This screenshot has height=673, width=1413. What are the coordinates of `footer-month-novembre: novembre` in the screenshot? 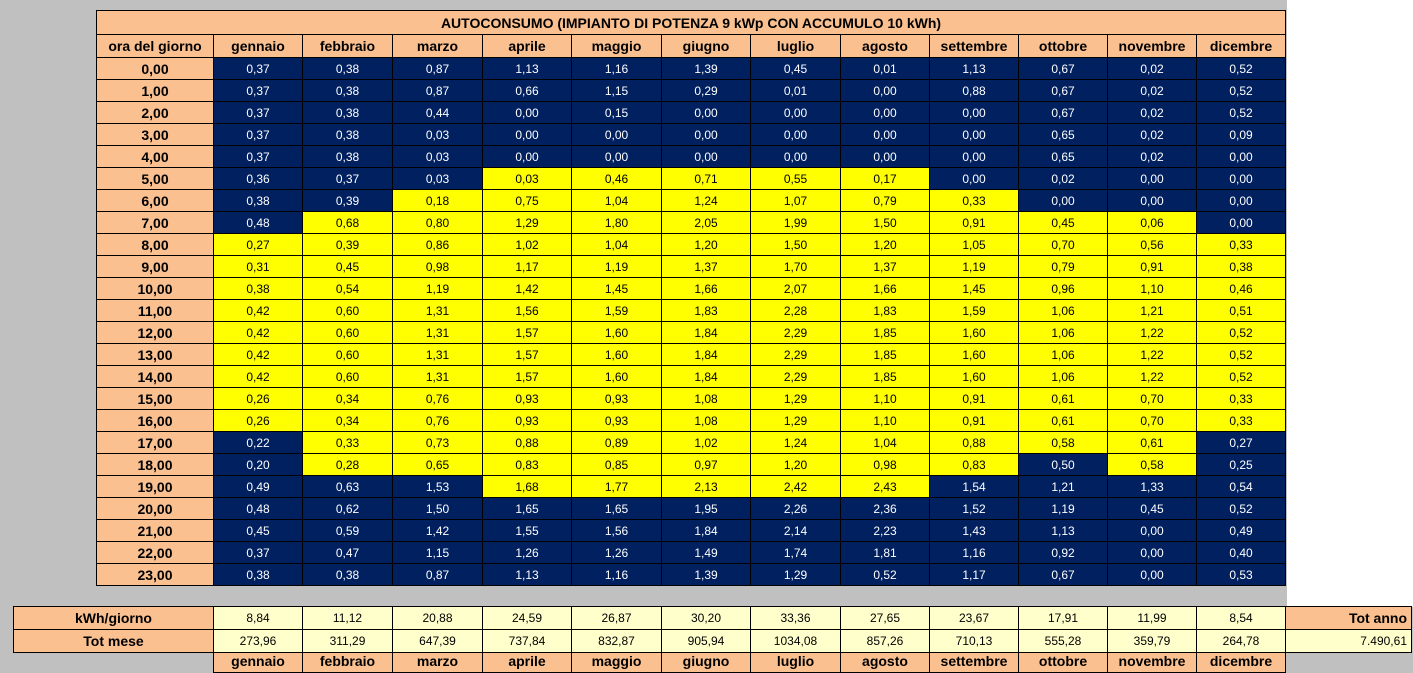 It's located at (1152, 662).